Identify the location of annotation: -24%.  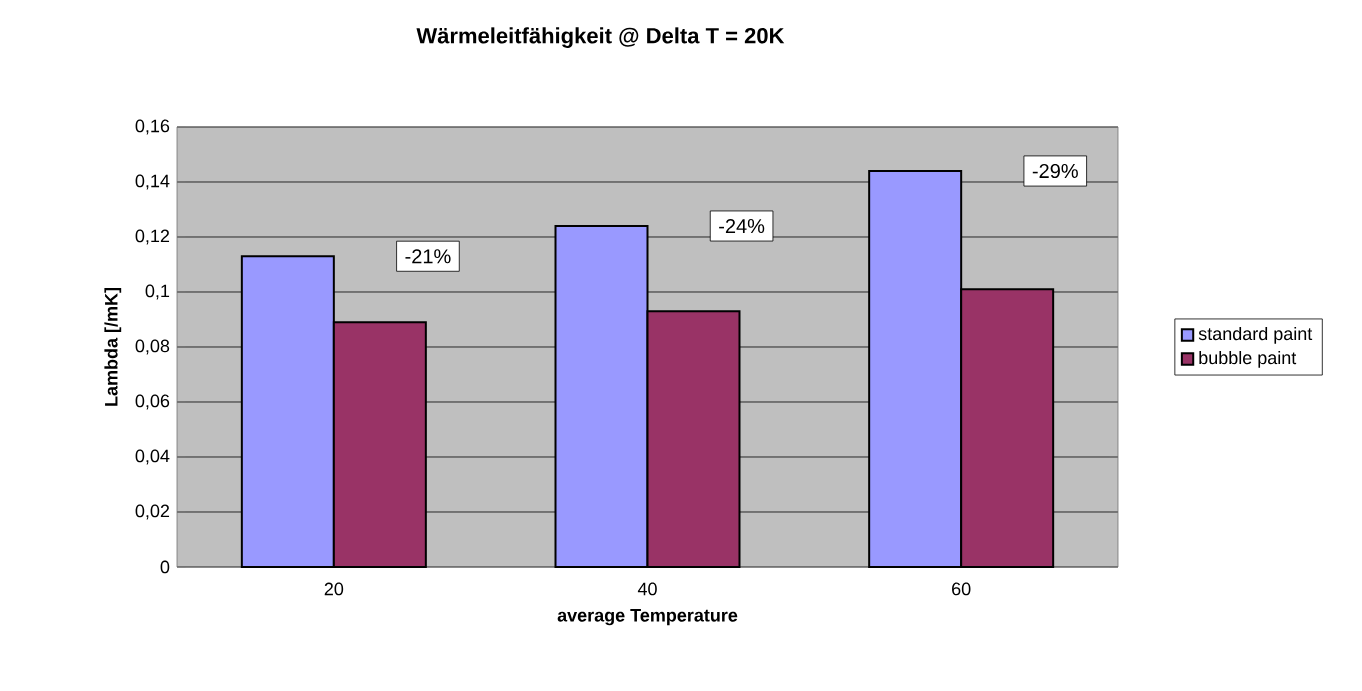
(742, 226).